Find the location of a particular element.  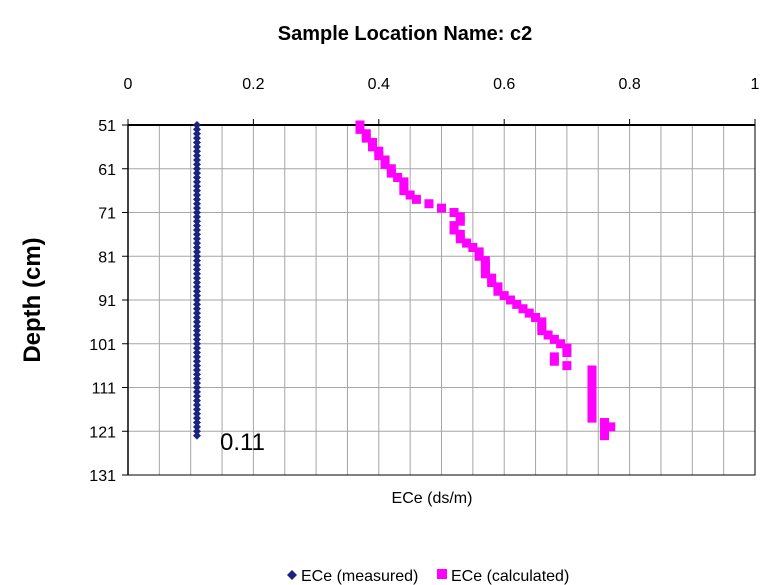

series-measured is located at coordinates (196, 280).